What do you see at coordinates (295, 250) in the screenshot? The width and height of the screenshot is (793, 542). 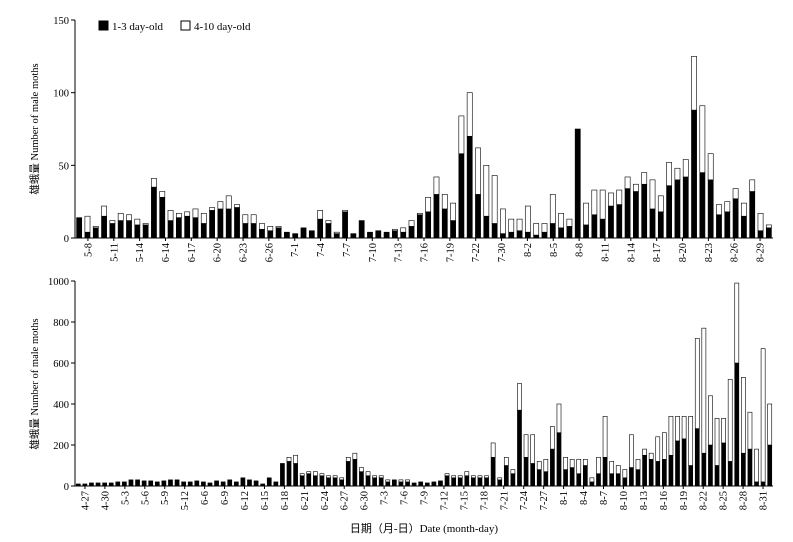 I see `chart-top-x-tick-label: 7-1` at bounding box center [295, 250].